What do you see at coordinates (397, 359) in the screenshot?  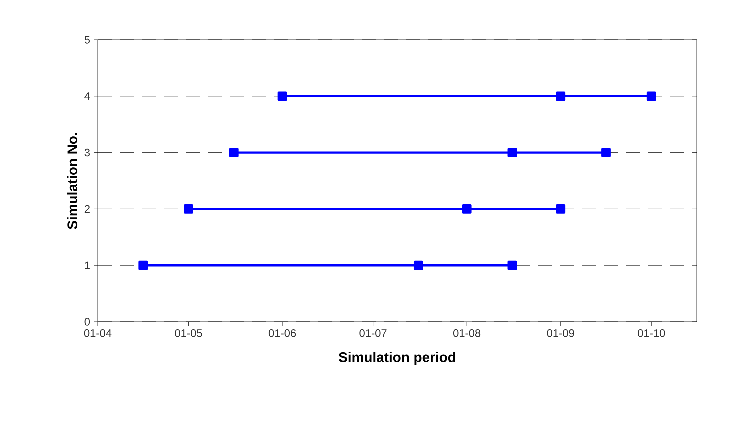 I see `x-axis-title: Simulation period` at bounding box center [397, 359].